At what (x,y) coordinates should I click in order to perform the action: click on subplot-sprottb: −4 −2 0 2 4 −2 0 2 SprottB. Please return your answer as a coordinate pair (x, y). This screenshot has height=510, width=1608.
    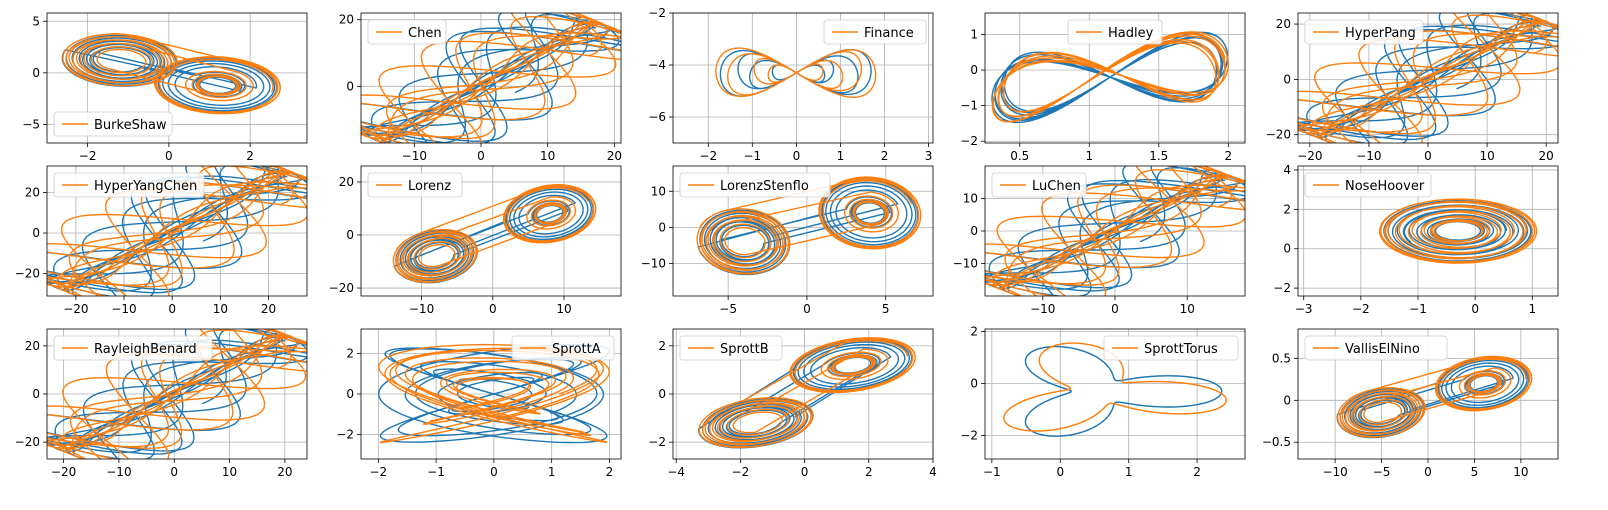
    Looking at the image, I should click on (792, 403).